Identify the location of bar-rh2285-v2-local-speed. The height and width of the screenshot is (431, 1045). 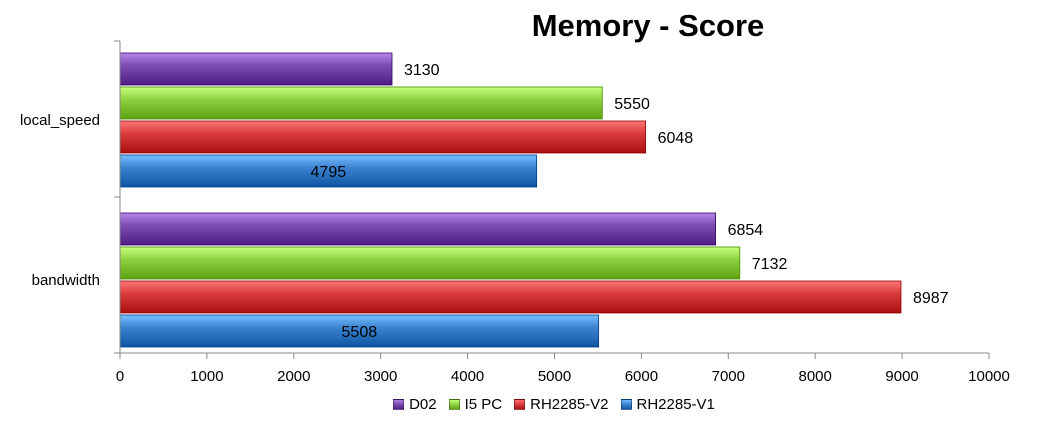
(382, 137).